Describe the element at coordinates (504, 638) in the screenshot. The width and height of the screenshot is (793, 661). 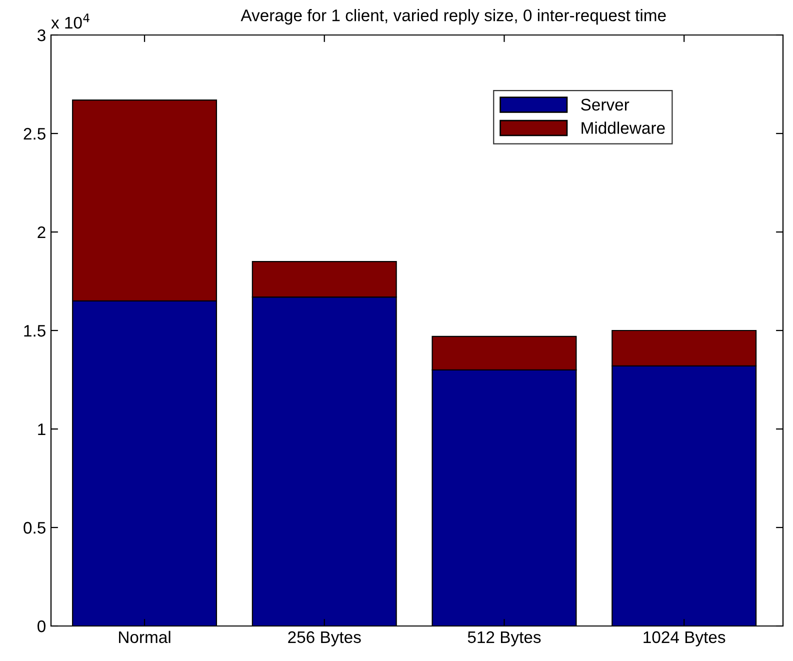
I see `x-tick-label: 512 Bytes` at that location.